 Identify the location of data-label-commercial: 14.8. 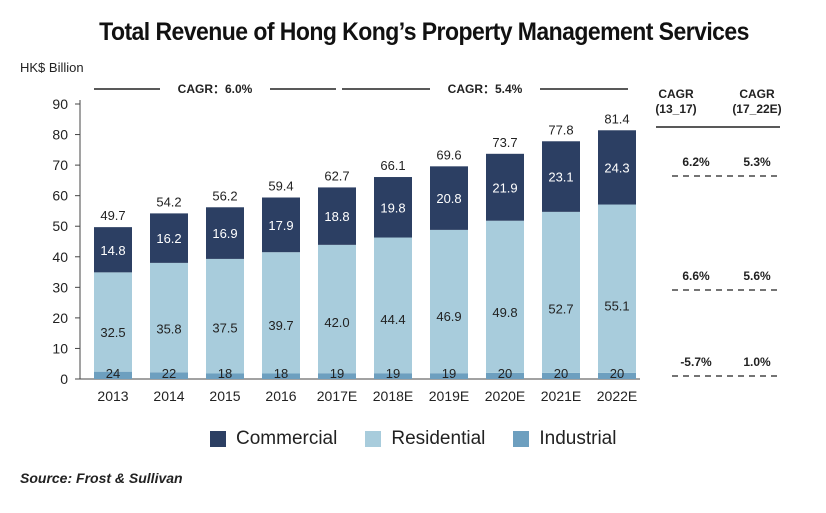
(112, 250).